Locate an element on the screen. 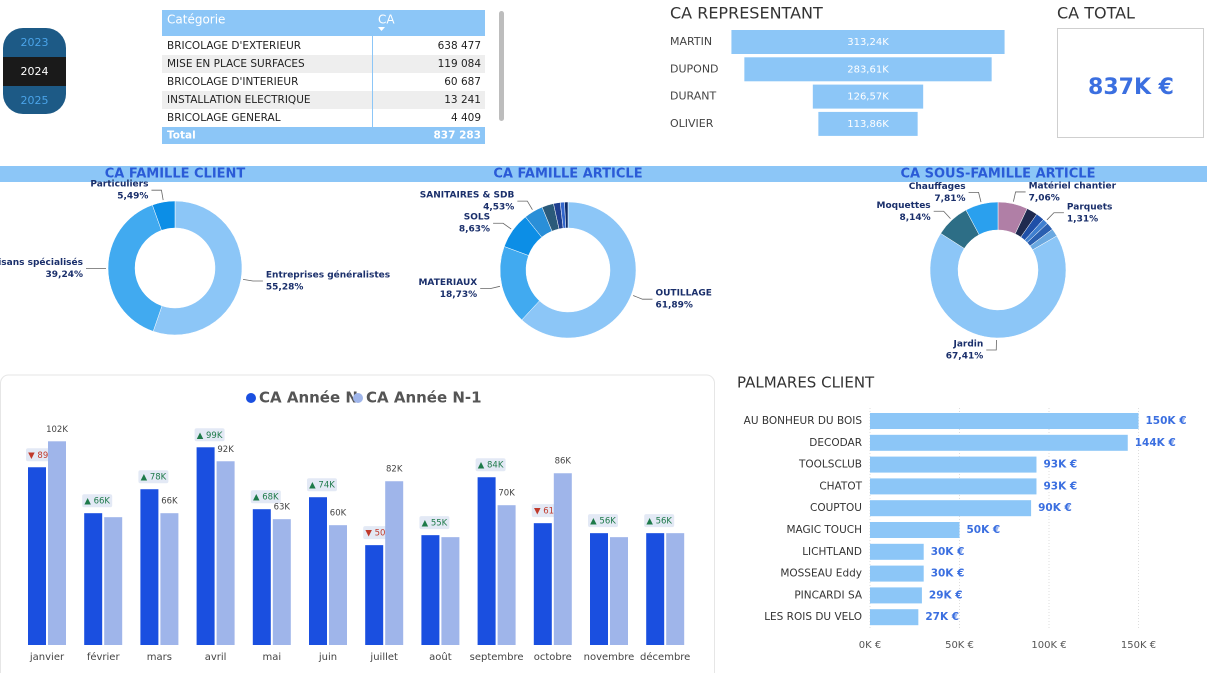 The image size is (1207, 673). slice-value: 5,49% is located at coordinates (132, 197).